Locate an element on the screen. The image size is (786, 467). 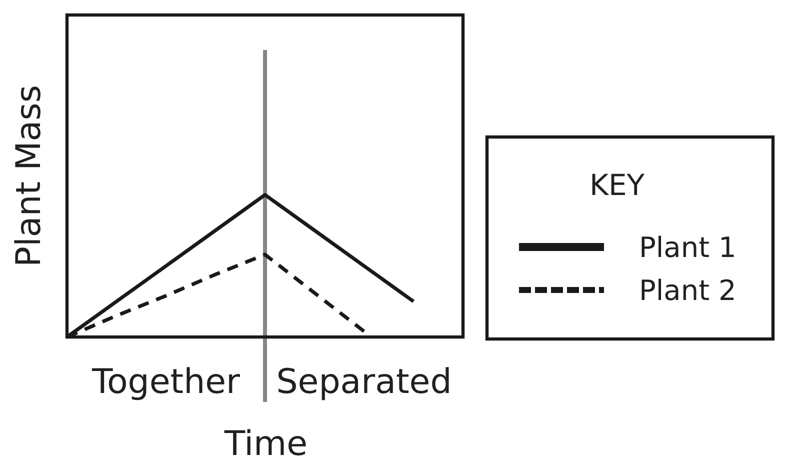
legend-label: Plant 2 is located at coordinates (687, 290).